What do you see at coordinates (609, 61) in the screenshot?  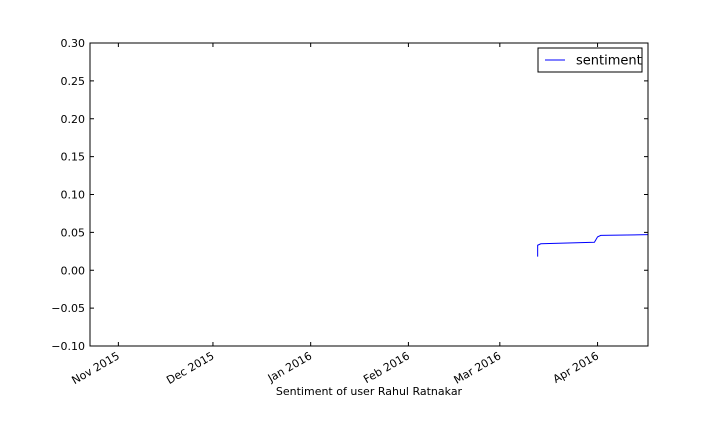 I see `legend-label-sentiment: sentiment` at bounding box center [609, 61].